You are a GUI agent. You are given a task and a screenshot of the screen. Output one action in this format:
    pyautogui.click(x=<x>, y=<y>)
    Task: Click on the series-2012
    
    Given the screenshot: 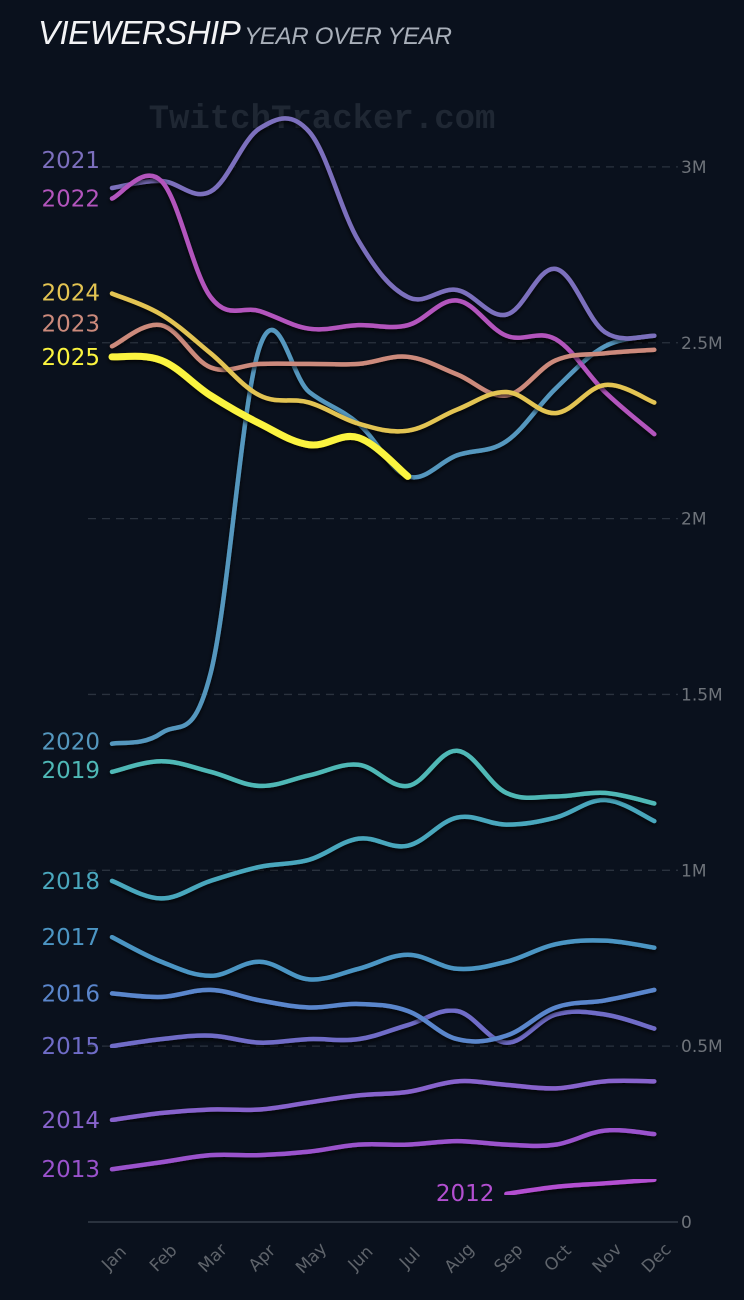 What is the action you would take?
    pyautogui.click(x=580, y=1187)
    